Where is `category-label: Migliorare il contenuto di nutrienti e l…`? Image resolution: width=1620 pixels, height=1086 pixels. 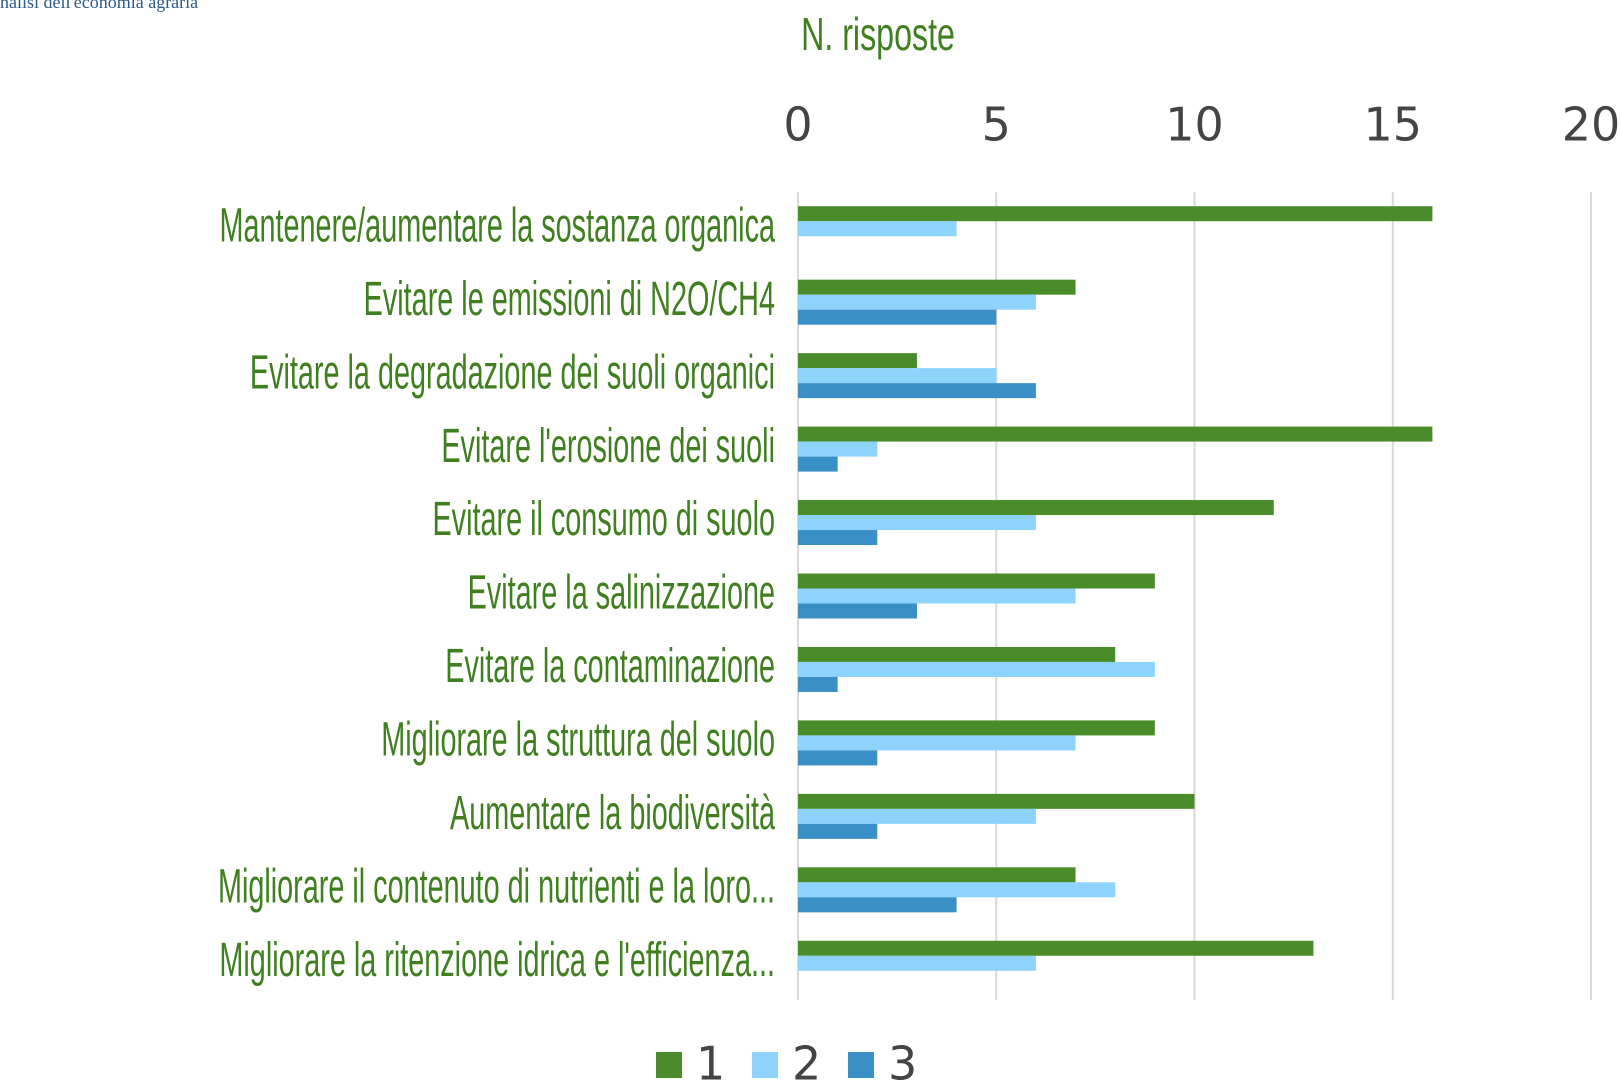
category-label: Migliorare il contenuto di nutrienti e l… is located at coordinates (496, 886).